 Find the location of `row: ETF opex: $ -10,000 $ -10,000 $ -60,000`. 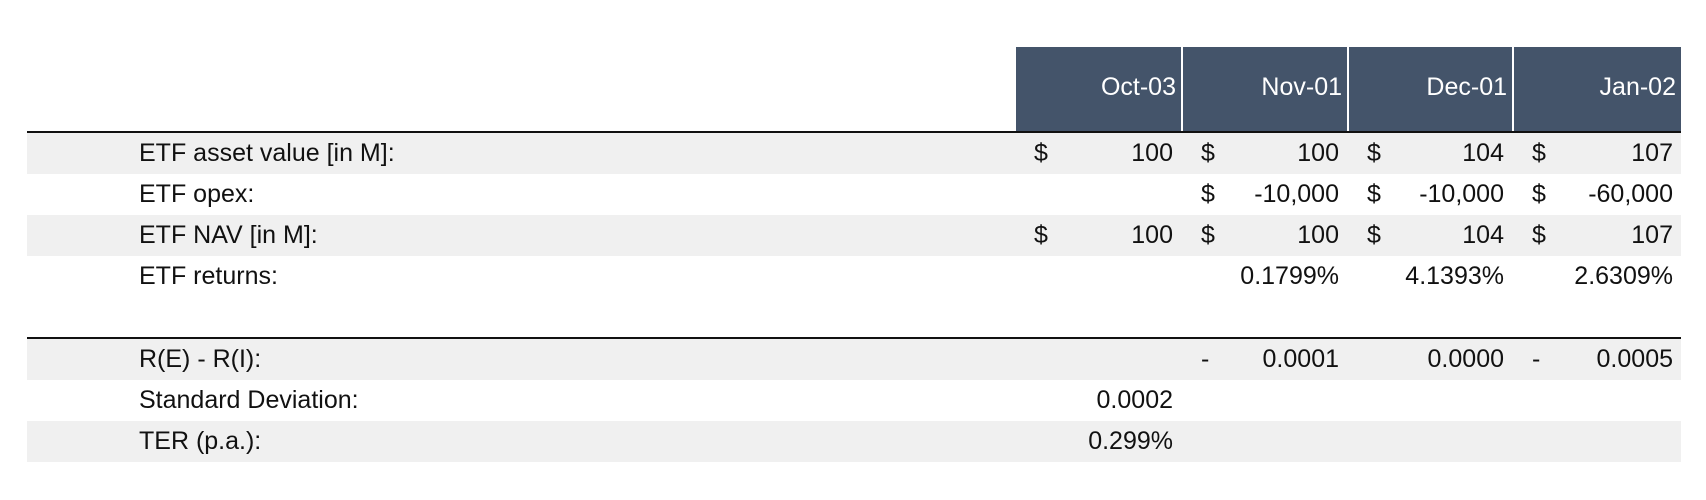

row: ETF opex: $ -10,000 $ -10,000 $ -60,000 is located at coordinates (854, 194).